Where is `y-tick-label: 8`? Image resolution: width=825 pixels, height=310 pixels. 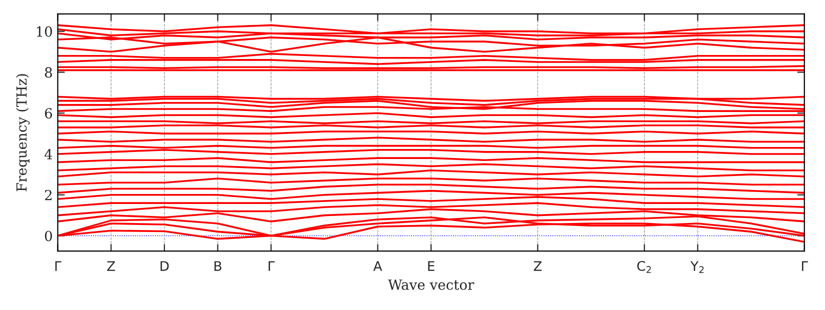
y-tick-label: 8 is located at coordinates (48, 72).